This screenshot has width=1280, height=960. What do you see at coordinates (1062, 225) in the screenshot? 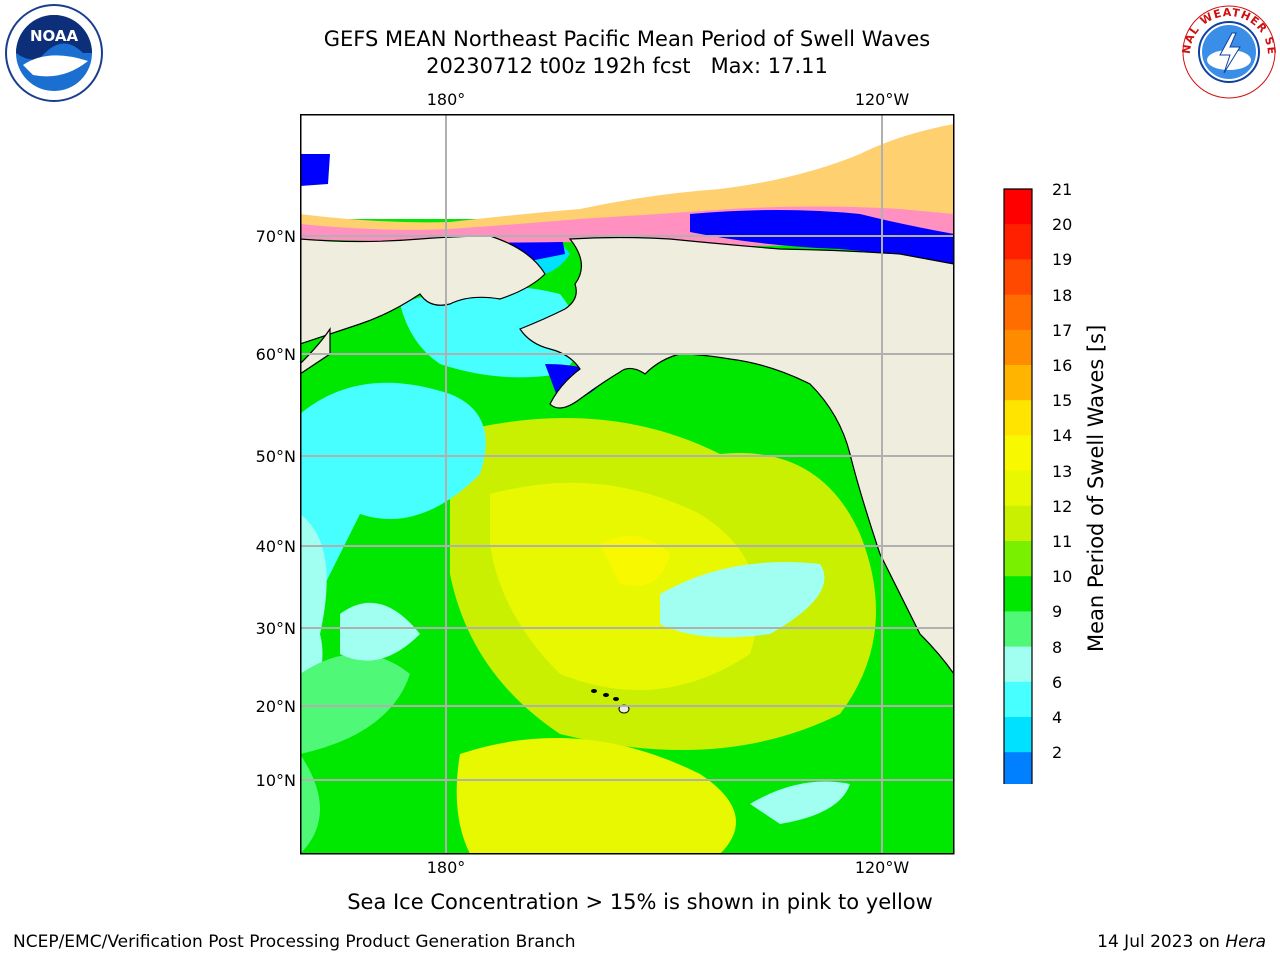
I see `colorbar-tick-label: 20` at bounding box center [1062, 225].